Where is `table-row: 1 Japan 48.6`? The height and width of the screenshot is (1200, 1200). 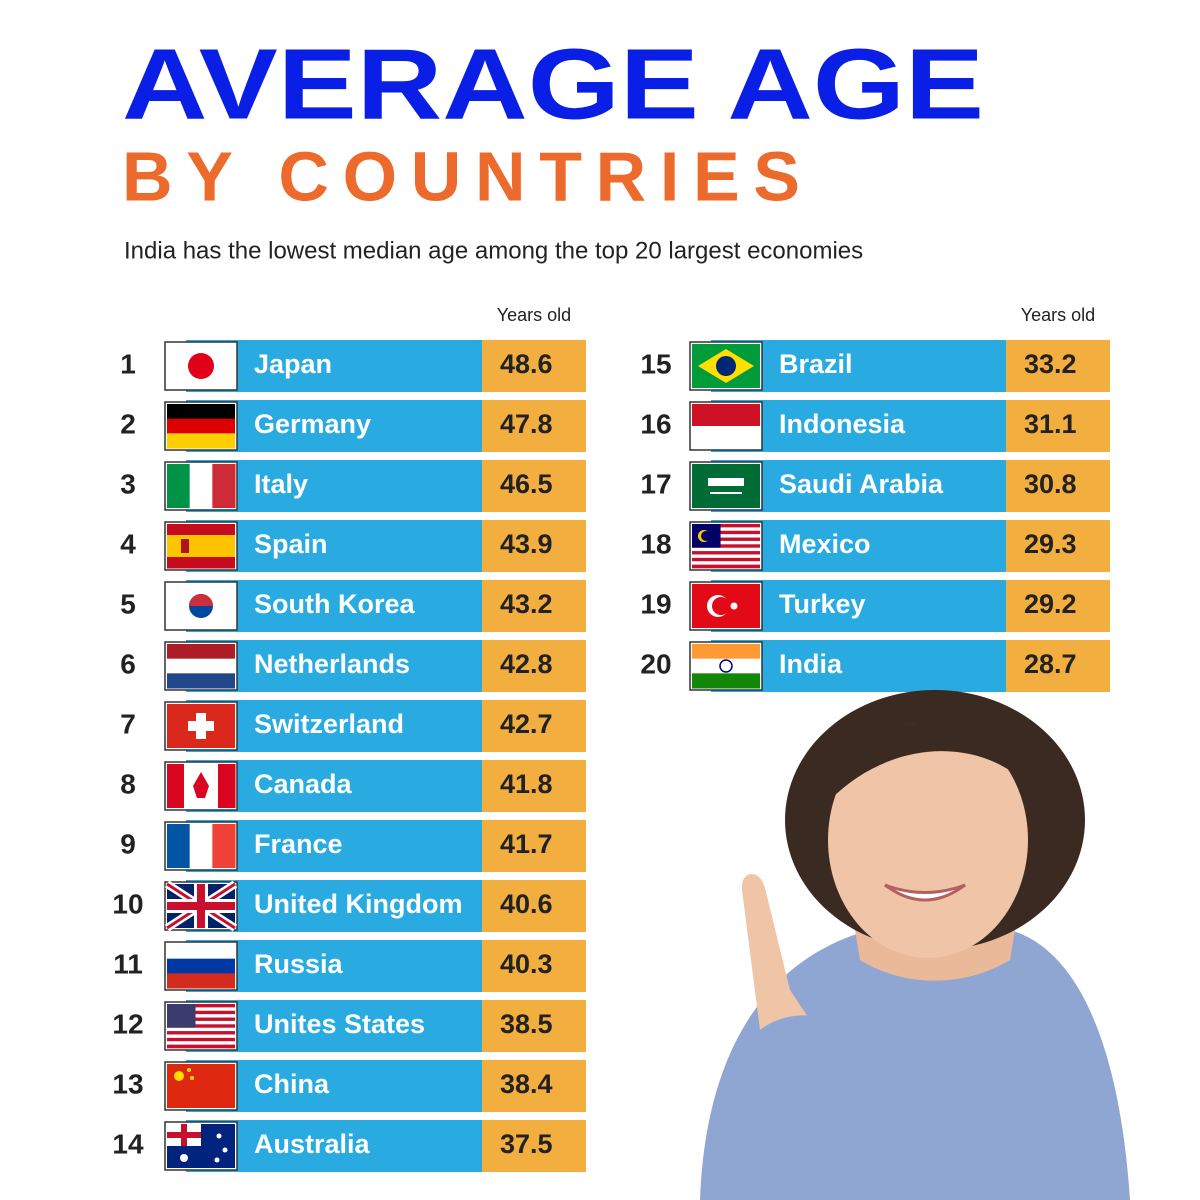
table-row: 1 Japan 48.6 is located at coordinates (353, 366).